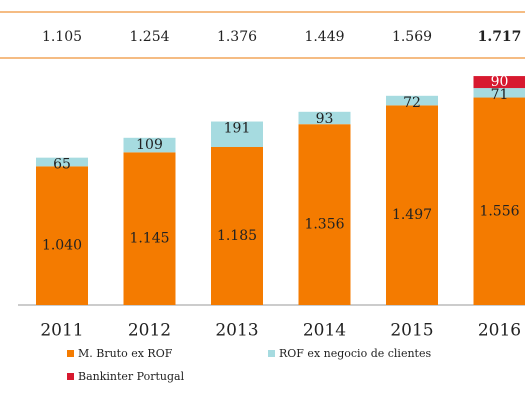 Image resolution: width=525 pixels, height=401 pixels. Describe the element at coordinates (149, 37) in the screenshot. I see `total-label: 1.254` at that location.